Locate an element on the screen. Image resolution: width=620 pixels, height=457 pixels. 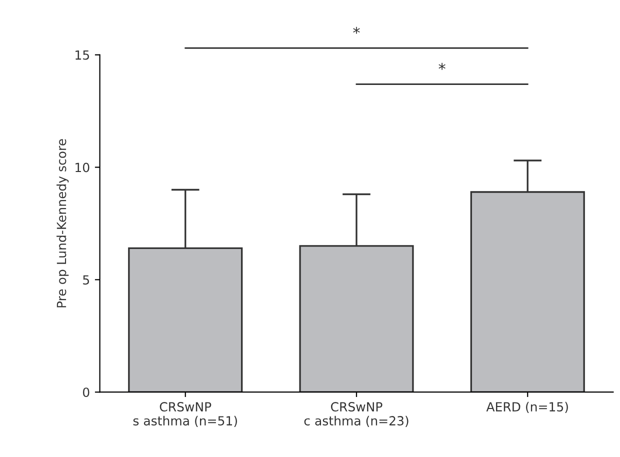
y-tick-label: 15 is located at coordinates (83, 55).